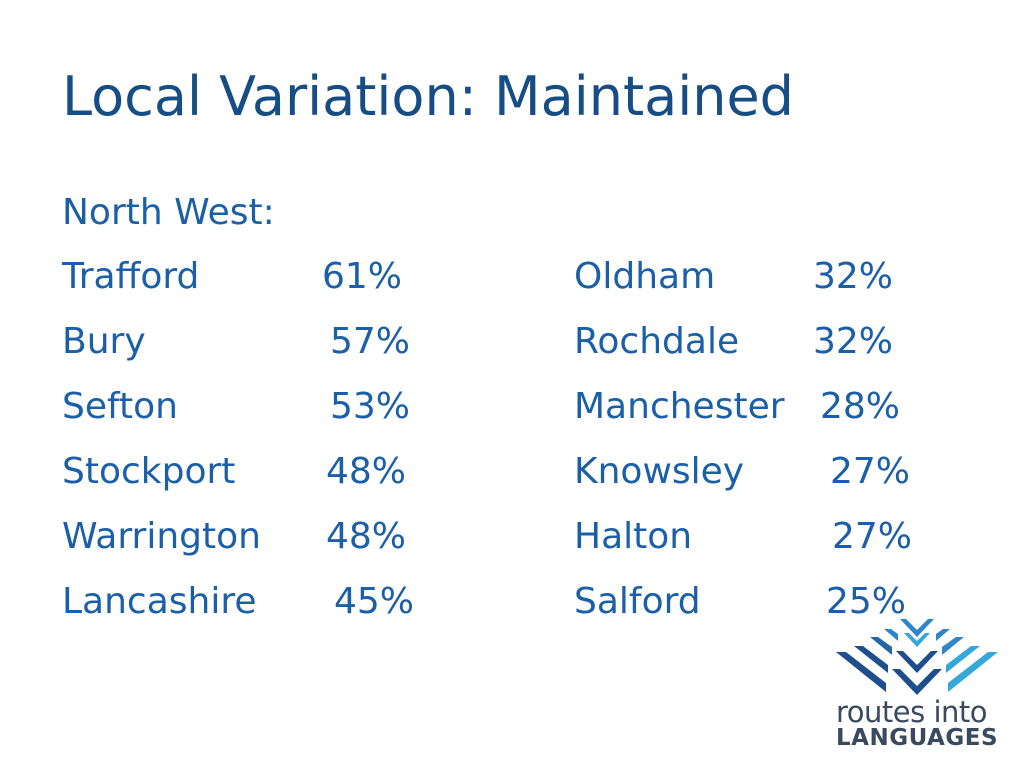 The height and width of the screenshot is (768, 1024). What do you see at coordinates (645, 276) in the screenshot?
I see `authority-name: Oldham` at bounding box center [645, 276].